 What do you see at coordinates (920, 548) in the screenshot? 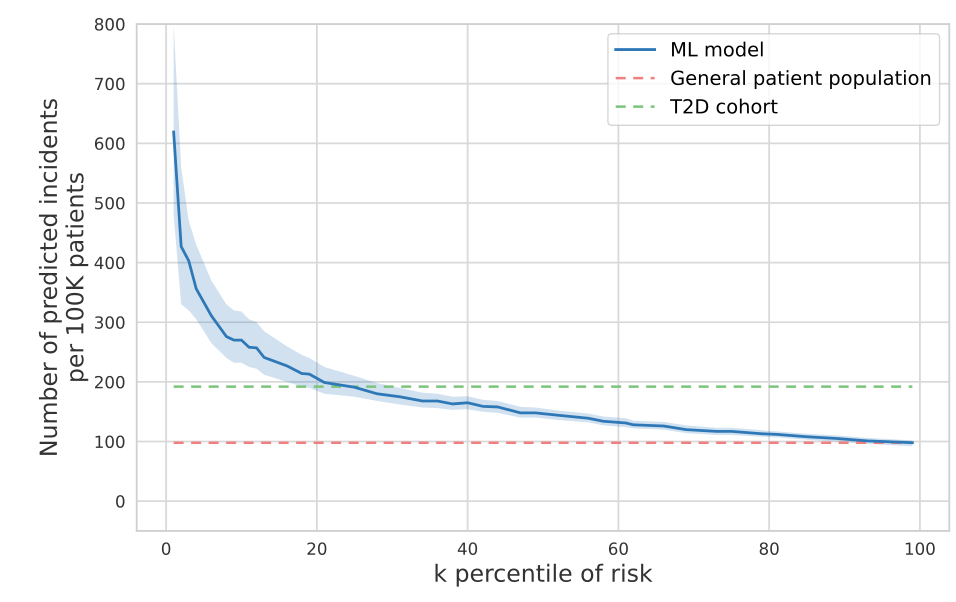
I see `x-tick-label: 100` at bounding box center [920, 548].